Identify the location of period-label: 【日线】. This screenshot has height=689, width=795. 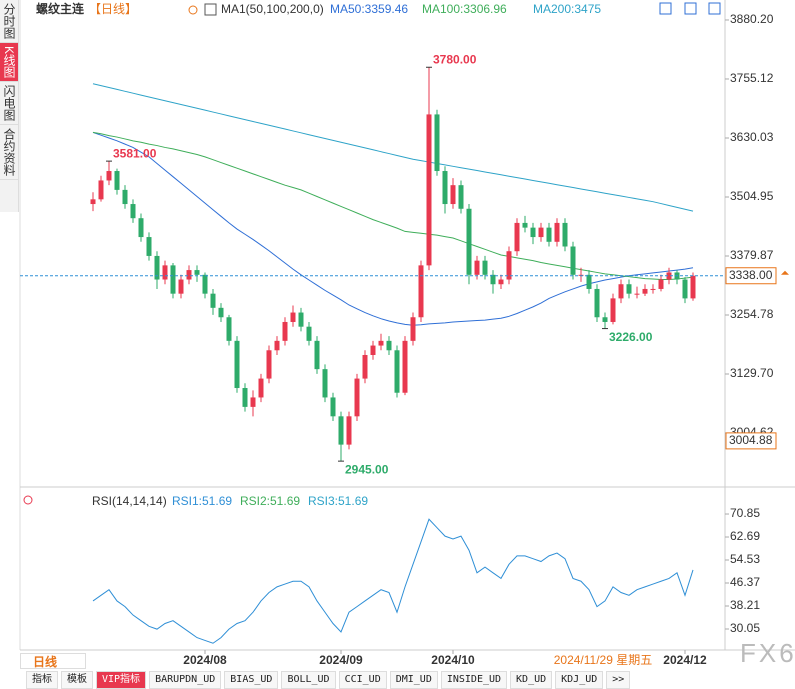
(113, 9).